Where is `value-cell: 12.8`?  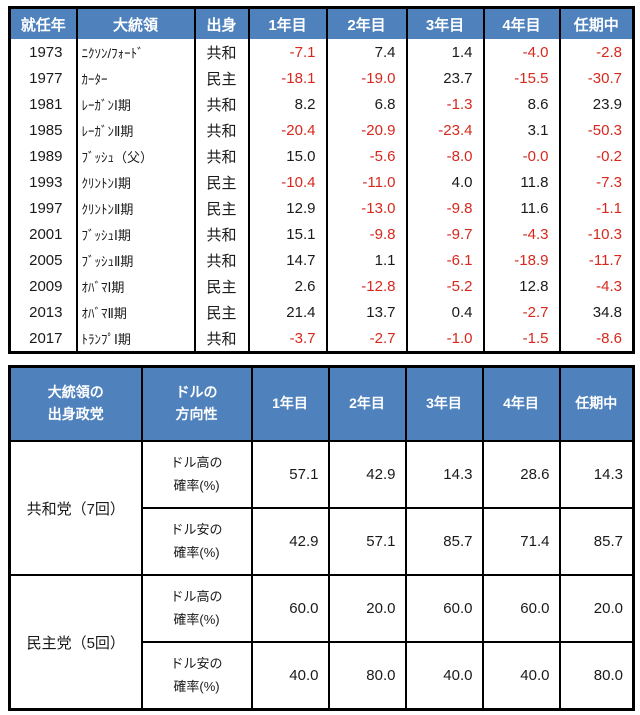
value-cell: 12.8 is located at coordinates (521, 286).